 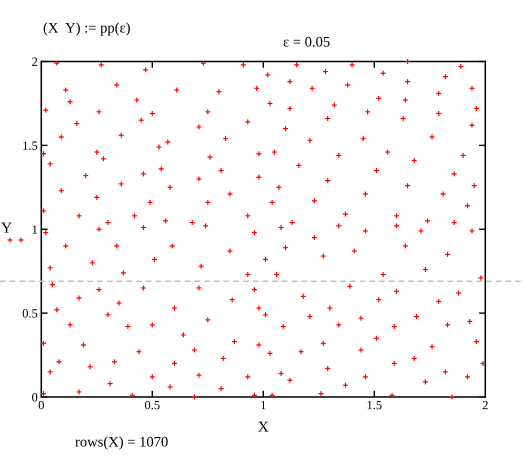 I want to click on x-tick-label: 0, so click(x=41, y=405).